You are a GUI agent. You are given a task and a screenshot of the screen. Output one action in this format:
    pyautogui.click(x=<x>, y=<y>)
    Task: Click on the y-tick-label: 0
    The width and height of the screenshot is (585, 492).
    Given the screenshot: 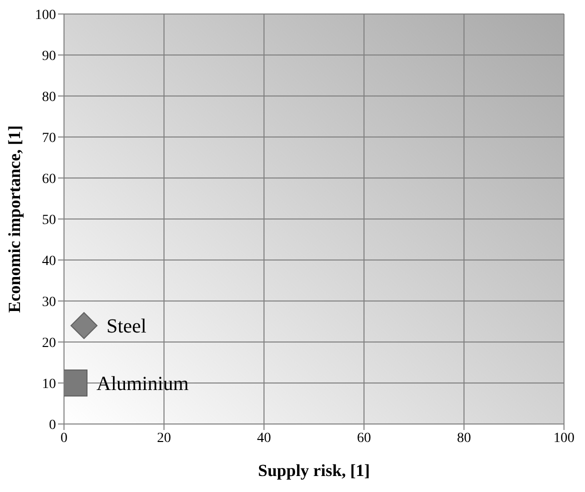 What is the action you would take?
    pyautogui.click(x=52, y=425)
    